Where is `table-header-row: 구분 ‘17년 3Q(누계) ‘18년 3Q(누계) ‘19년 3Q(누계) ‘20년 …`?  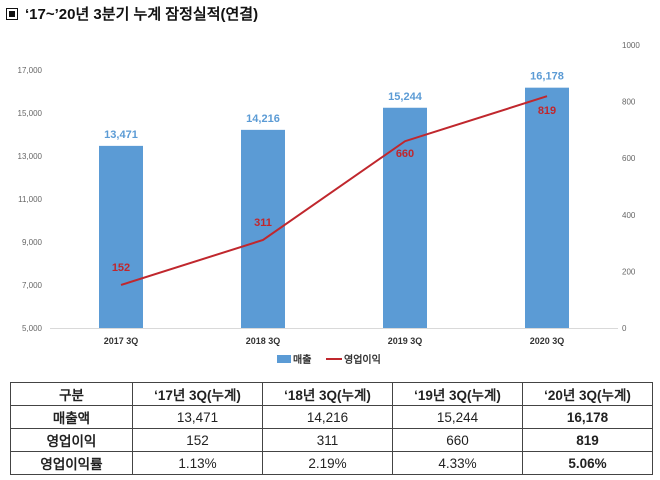 table-header-row: 구분 ‘17년 3Q(누계) ‘18년 3Q(누계) ‘19년 3Q(누계) ‘20년 … is located at coordinates (332, 394).